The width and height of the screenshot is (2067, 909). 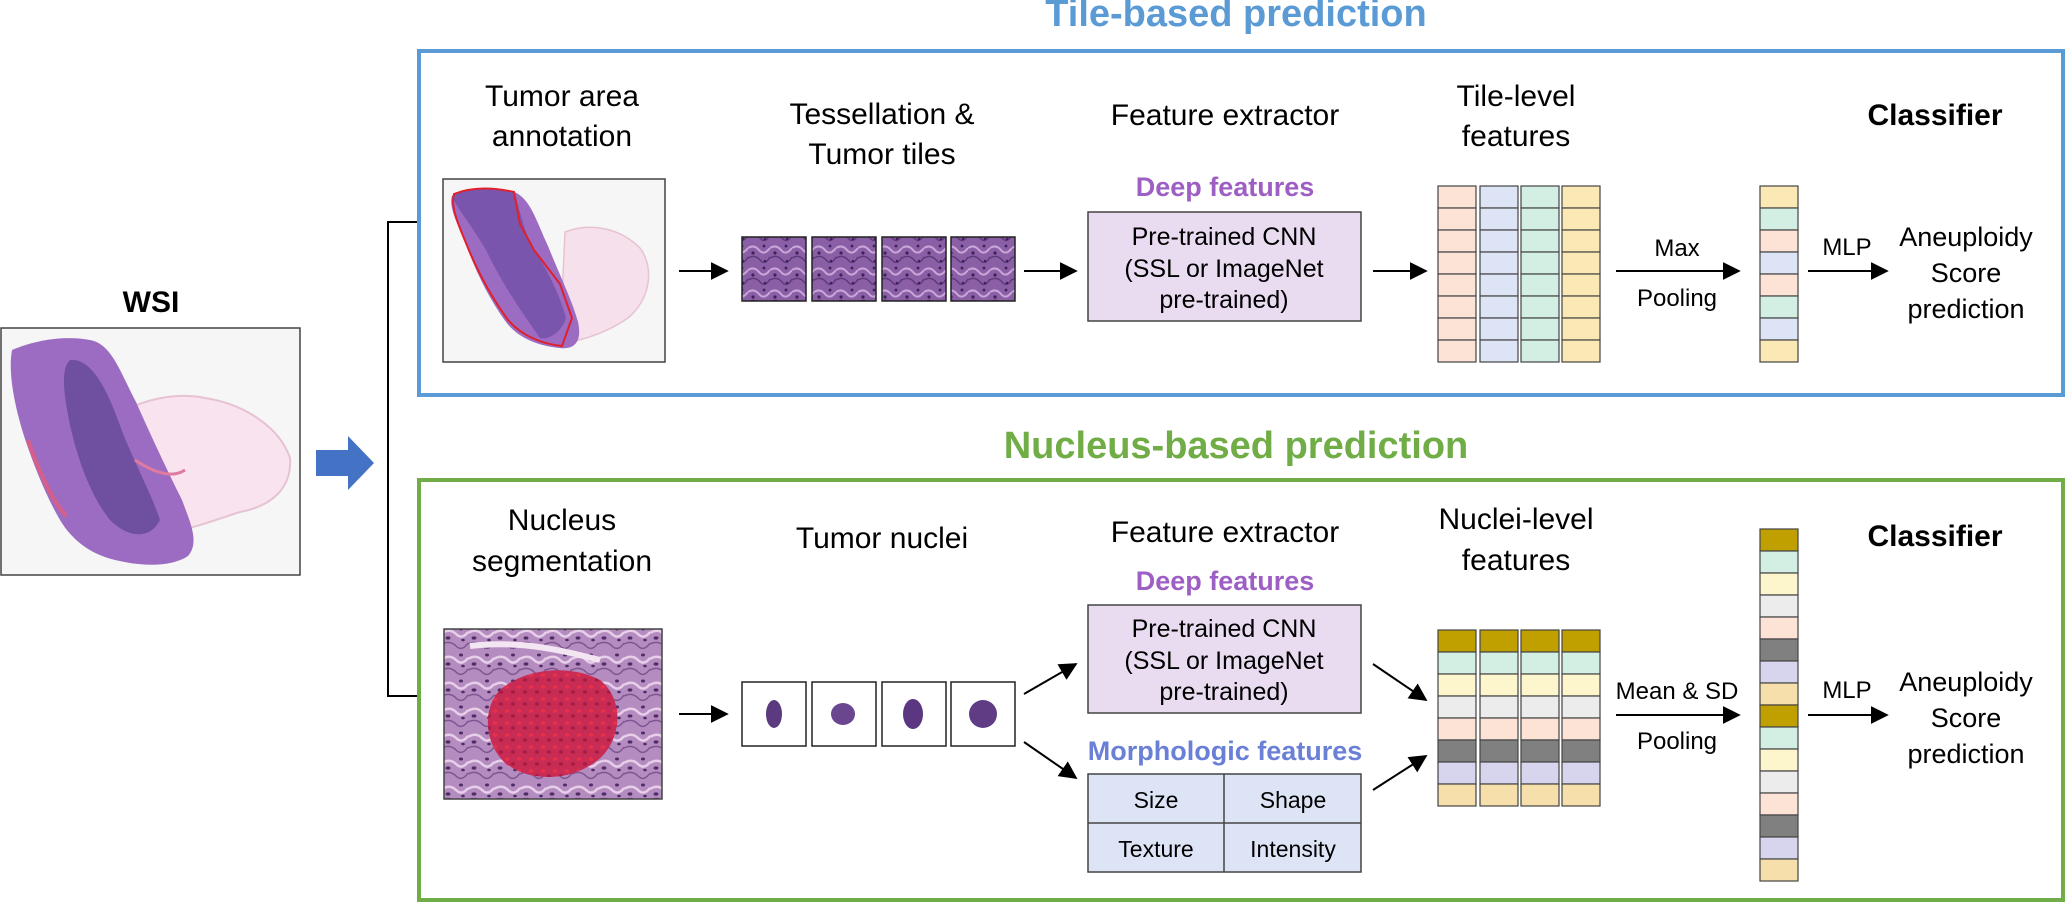 What do you see at coordinates (1050, 679) in the screenshot?
I see `nucleus-arrow-deep` at bounding box center [1050, 679].